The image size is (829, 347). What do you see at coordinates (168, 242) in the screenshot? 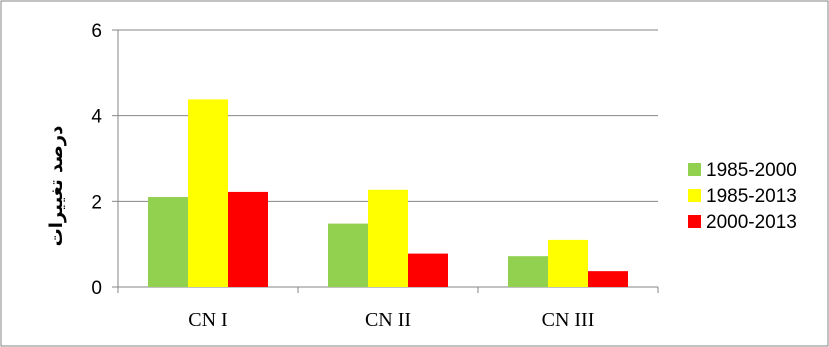
I see `bar-1985-2000-CN-I` at bounding box center [168, 242].